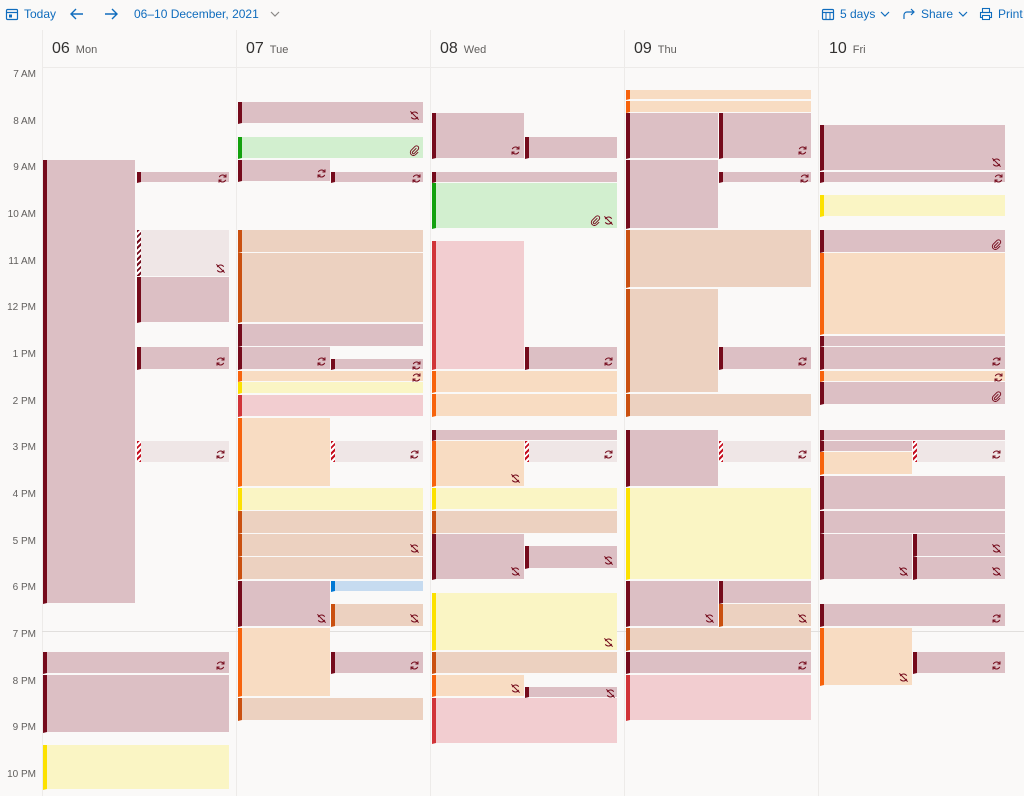  I want to click on day-header-mon: 06 Mon, so click(74, 52).